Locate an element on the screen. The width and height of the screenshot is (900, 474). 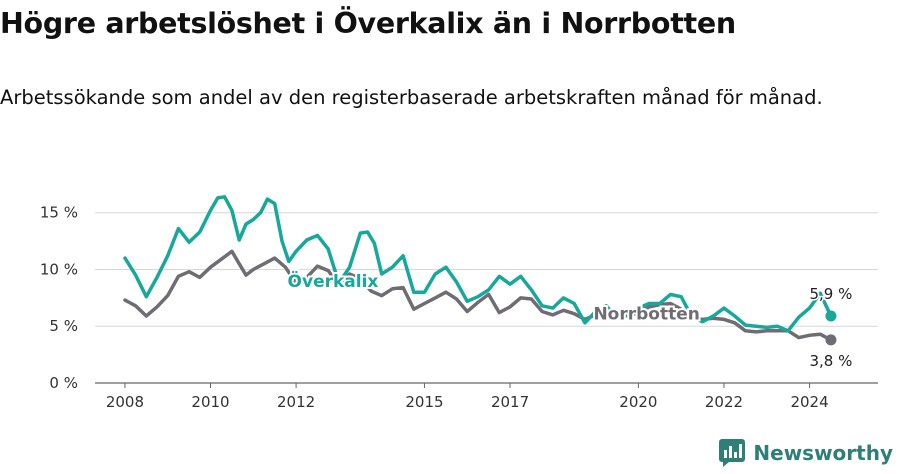
x-tick-label: 2010 is located at coordinates (210, 402).